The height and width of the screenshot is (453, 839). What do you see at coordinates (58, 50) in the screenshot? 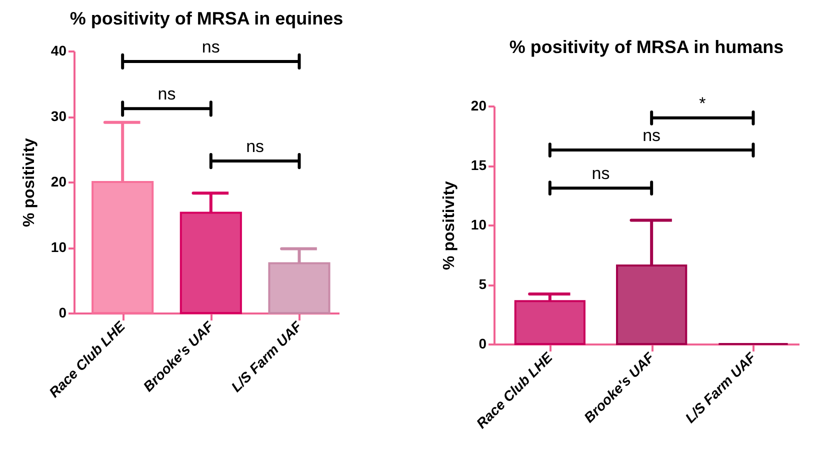
I see `y-tick-label: 40` at bounding box center [58, 50].